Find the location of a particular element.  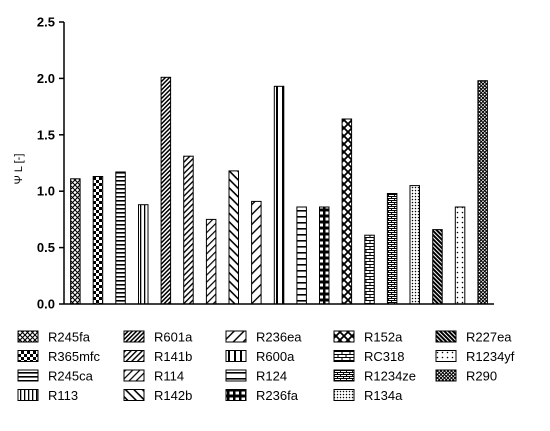

bar-r142b is located at coordinates (233, 237).